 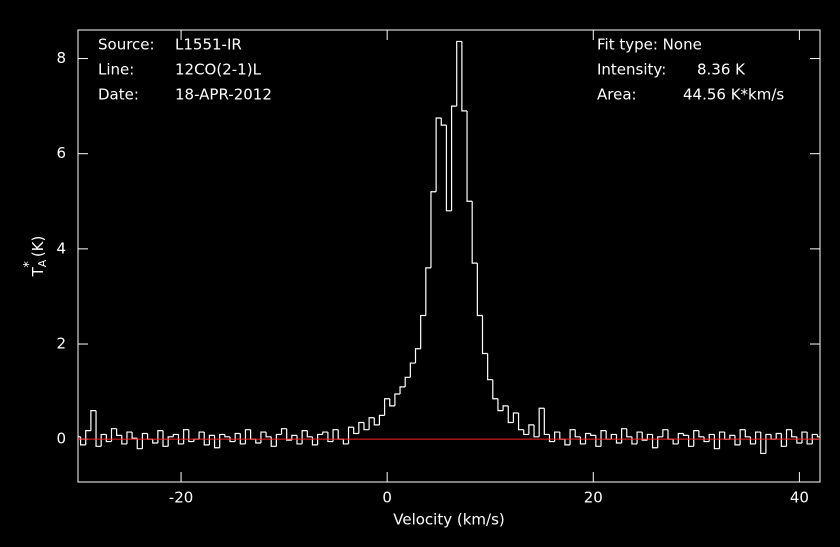 What do you see at coordinates (799, 498) in the screenshot?
I see `x-tick-label: 40` at bounding box center [799, 498].